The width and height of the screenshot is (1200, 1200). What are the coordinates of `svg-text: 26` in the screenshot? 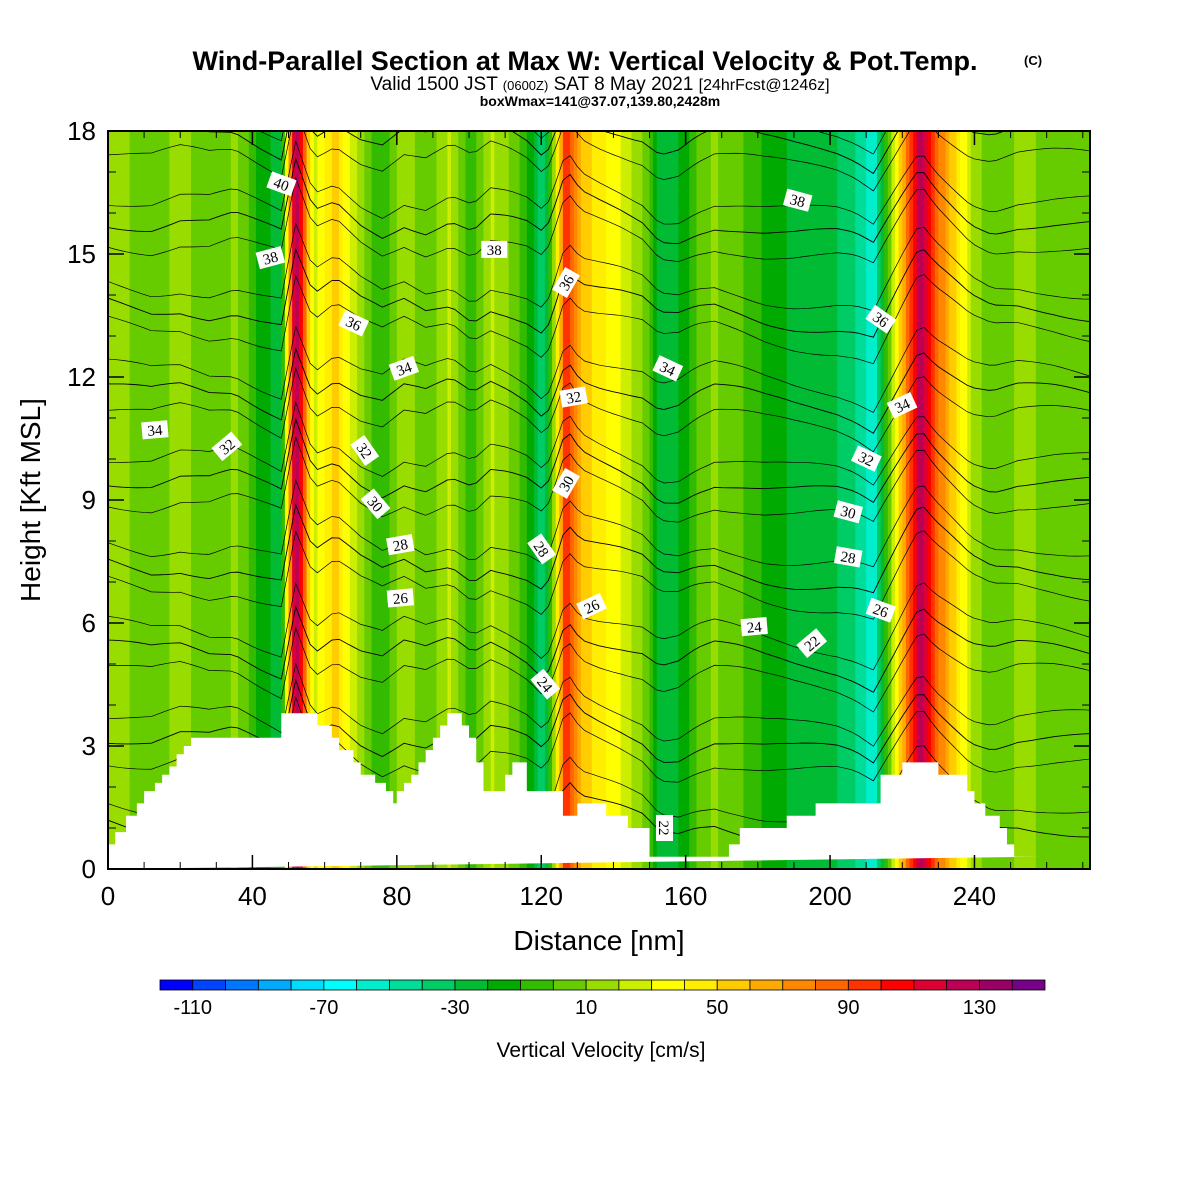 It's located at (592, 607).